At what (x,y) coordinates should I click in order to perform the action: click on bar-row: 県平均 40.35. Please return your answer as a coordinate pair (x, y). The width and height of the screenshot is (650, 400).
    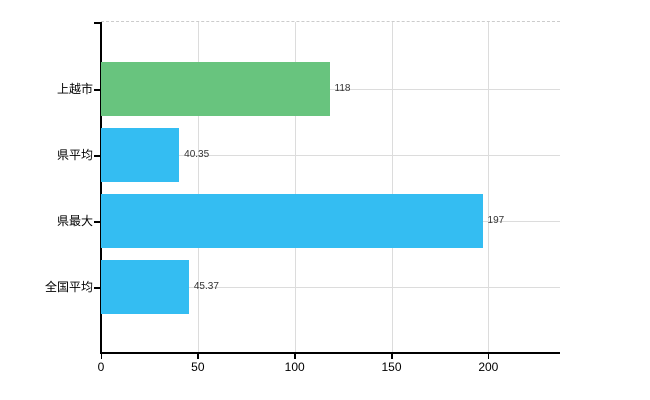
    Looking at the image, I should click on (325, 155).